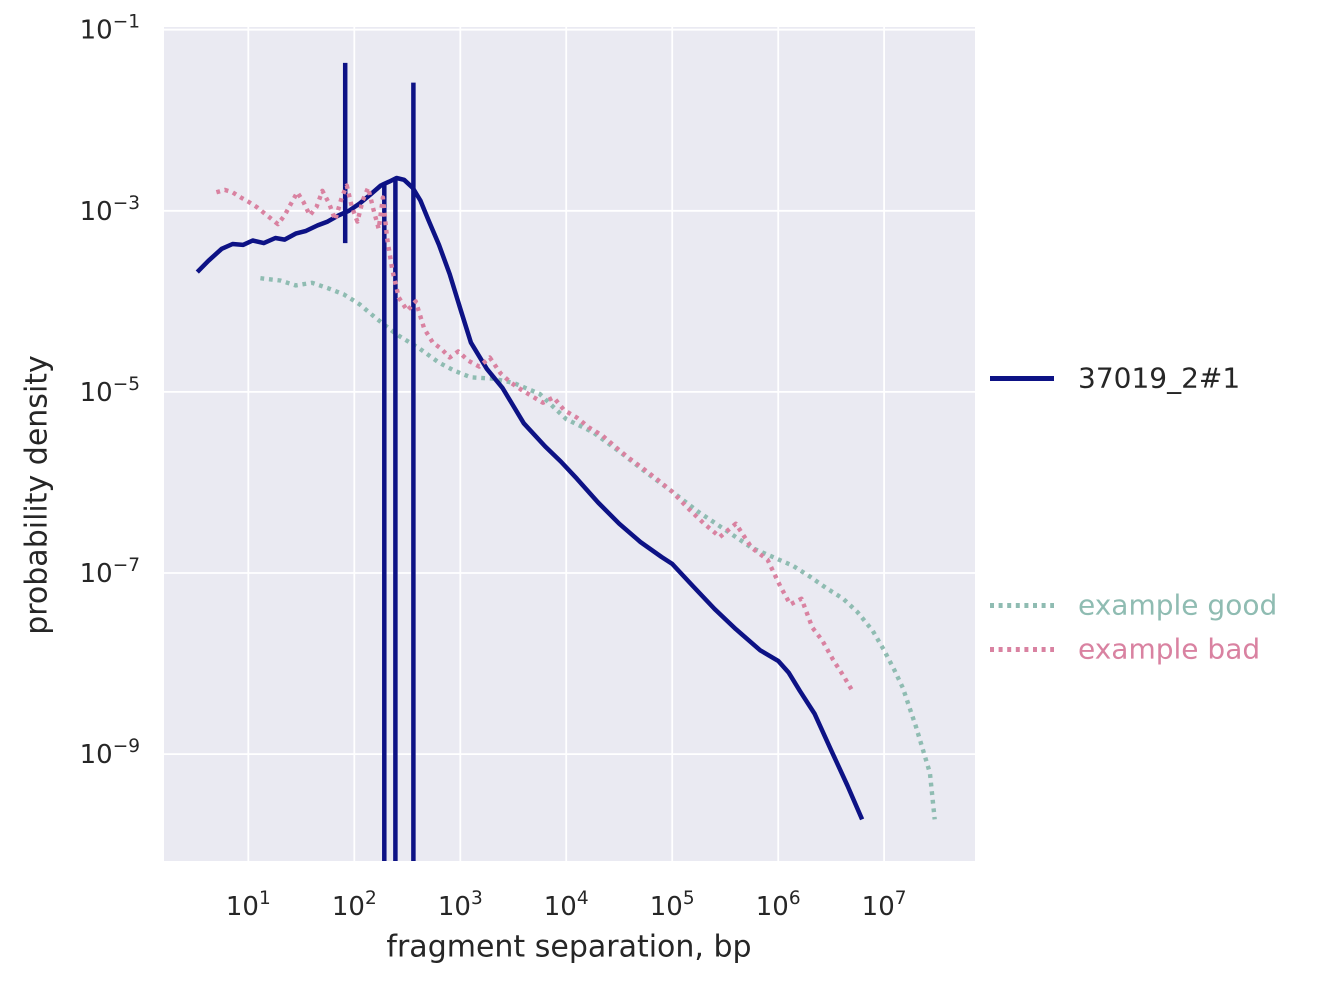 The height and width of the screenshot is (985, 1321). I want to click on x-tick-label: 103, so click(460, 905).